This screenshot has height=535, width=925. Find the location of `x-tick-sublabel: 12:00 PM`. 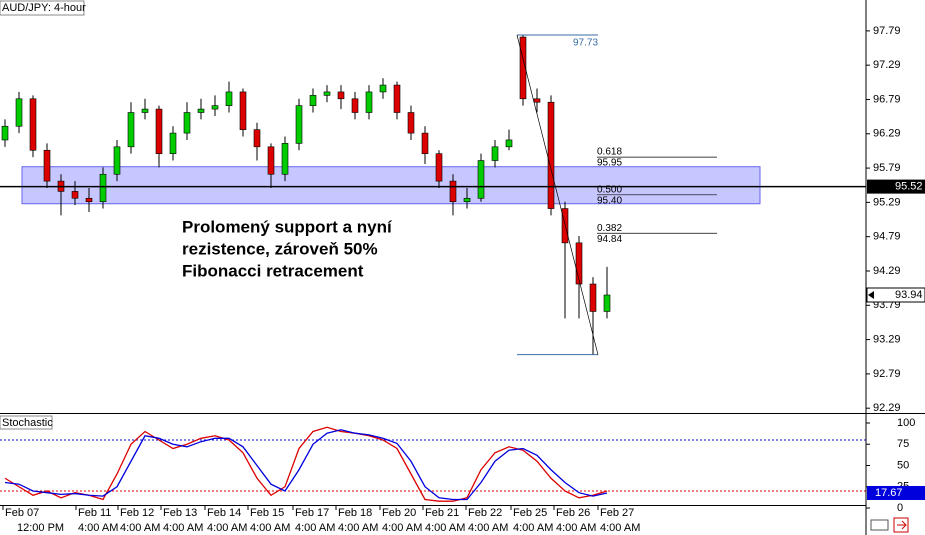

x-tick-sublabel: 12:00 PM is located at coordinates (40, 528).